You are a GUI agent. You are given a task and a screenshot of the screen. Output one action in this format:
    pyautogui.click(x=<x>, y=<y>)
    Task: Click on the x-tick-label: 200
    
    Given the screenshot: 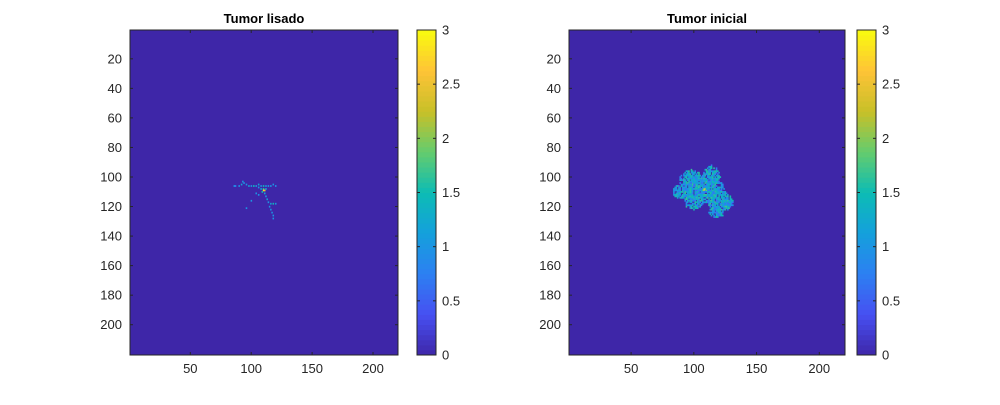 What is the action you would take?
    pyautogui.click(x=819, y=368)
    